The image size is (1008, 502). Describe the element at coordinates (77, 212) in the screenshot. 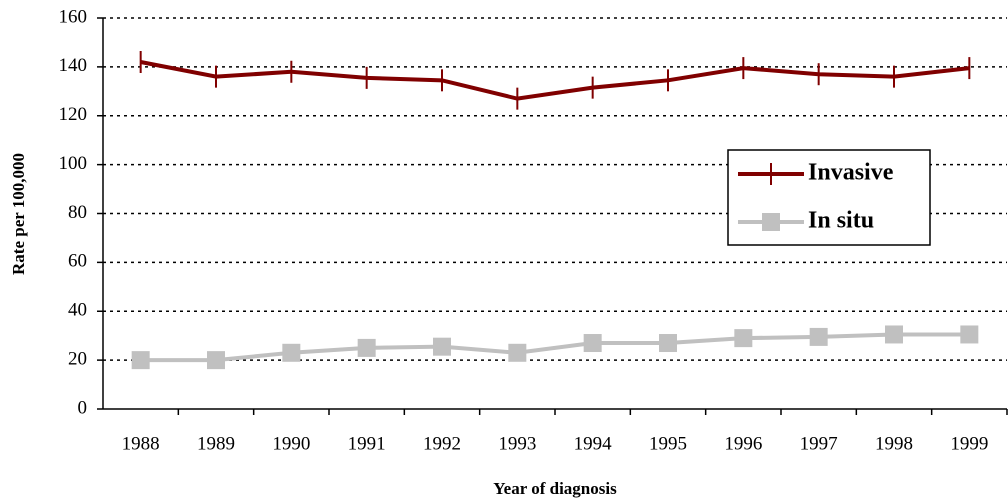

I see `y-tick-label: 80` at that location.